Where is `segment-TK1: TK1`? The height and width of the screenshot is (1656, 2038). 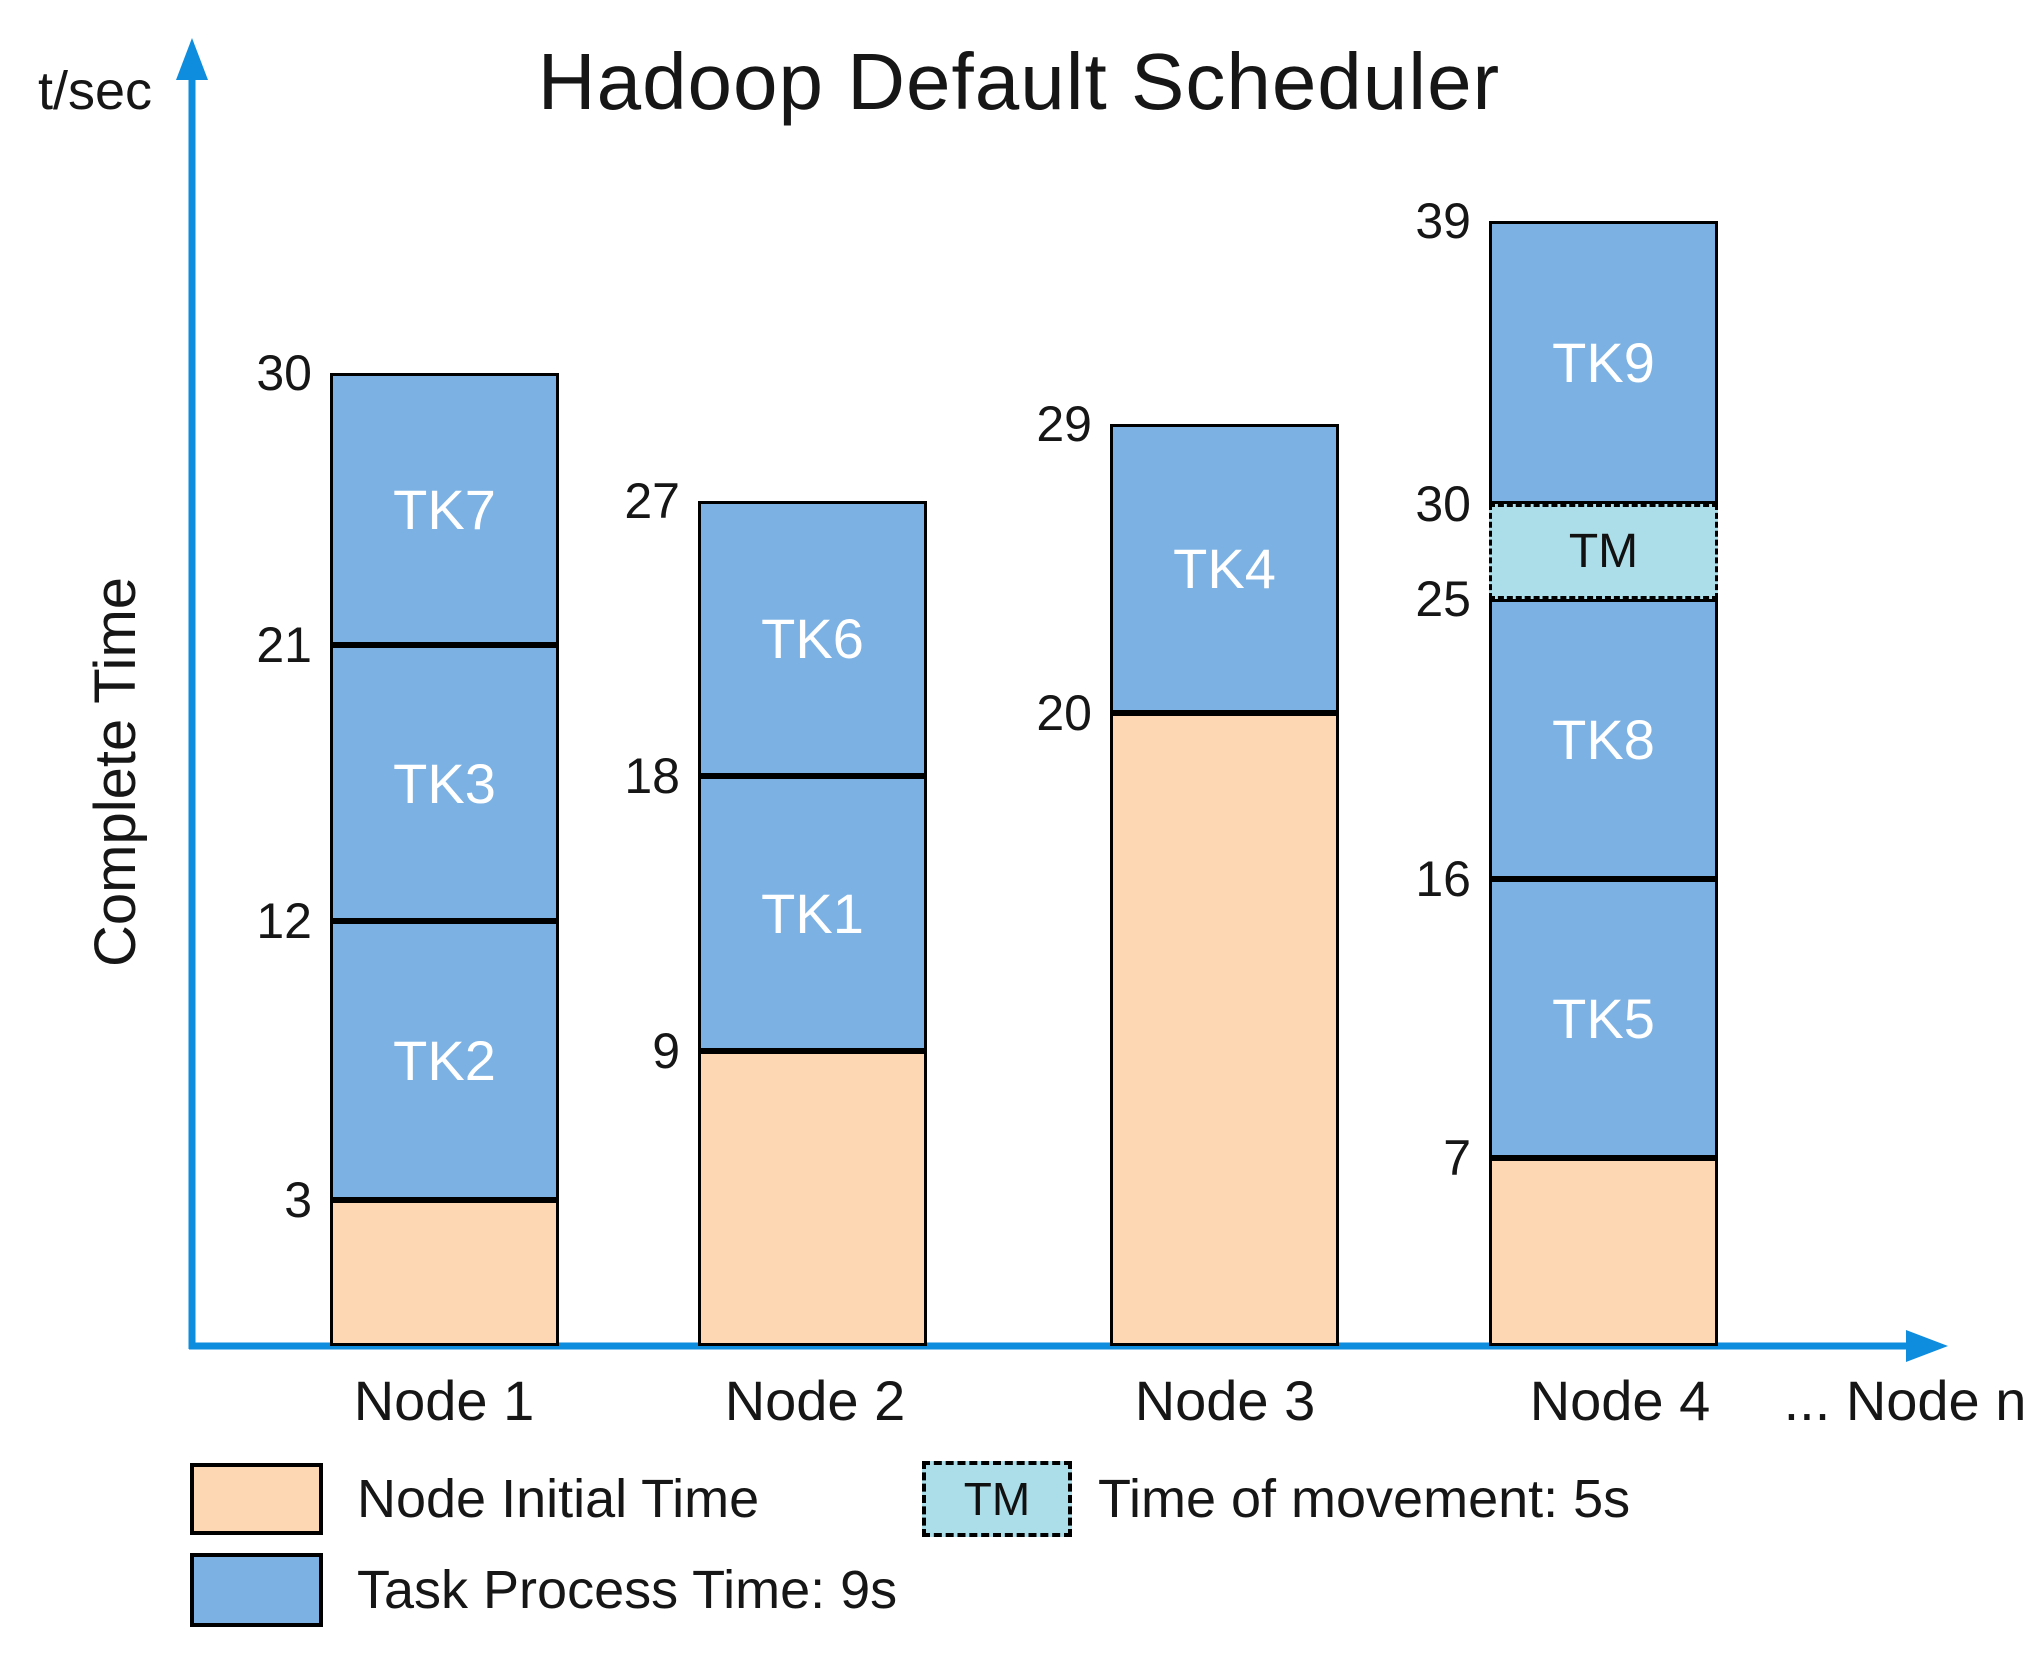 segment-TK1: TK1 is located at coordinates (812, 913).